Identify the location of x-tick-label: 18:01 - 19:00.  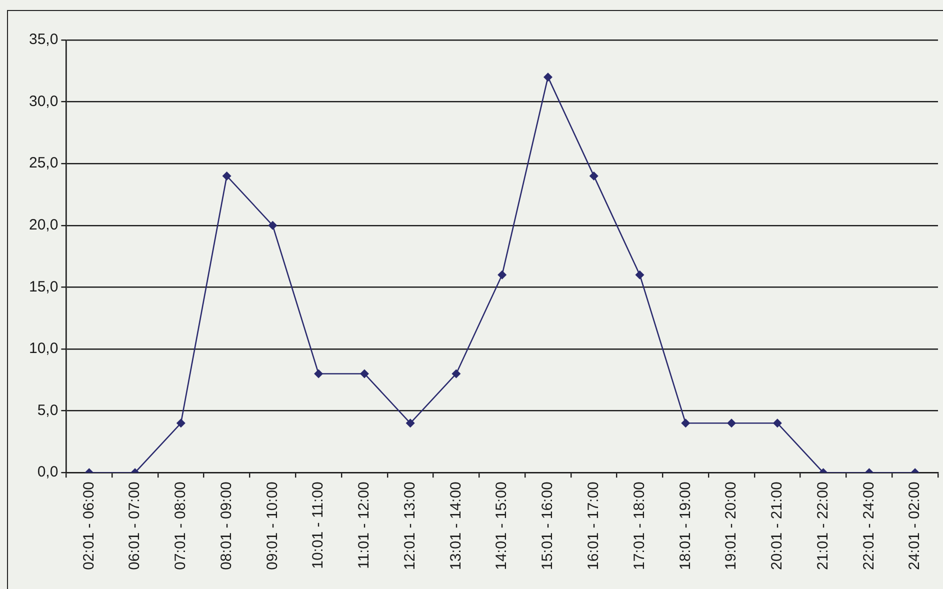
(685, 526).